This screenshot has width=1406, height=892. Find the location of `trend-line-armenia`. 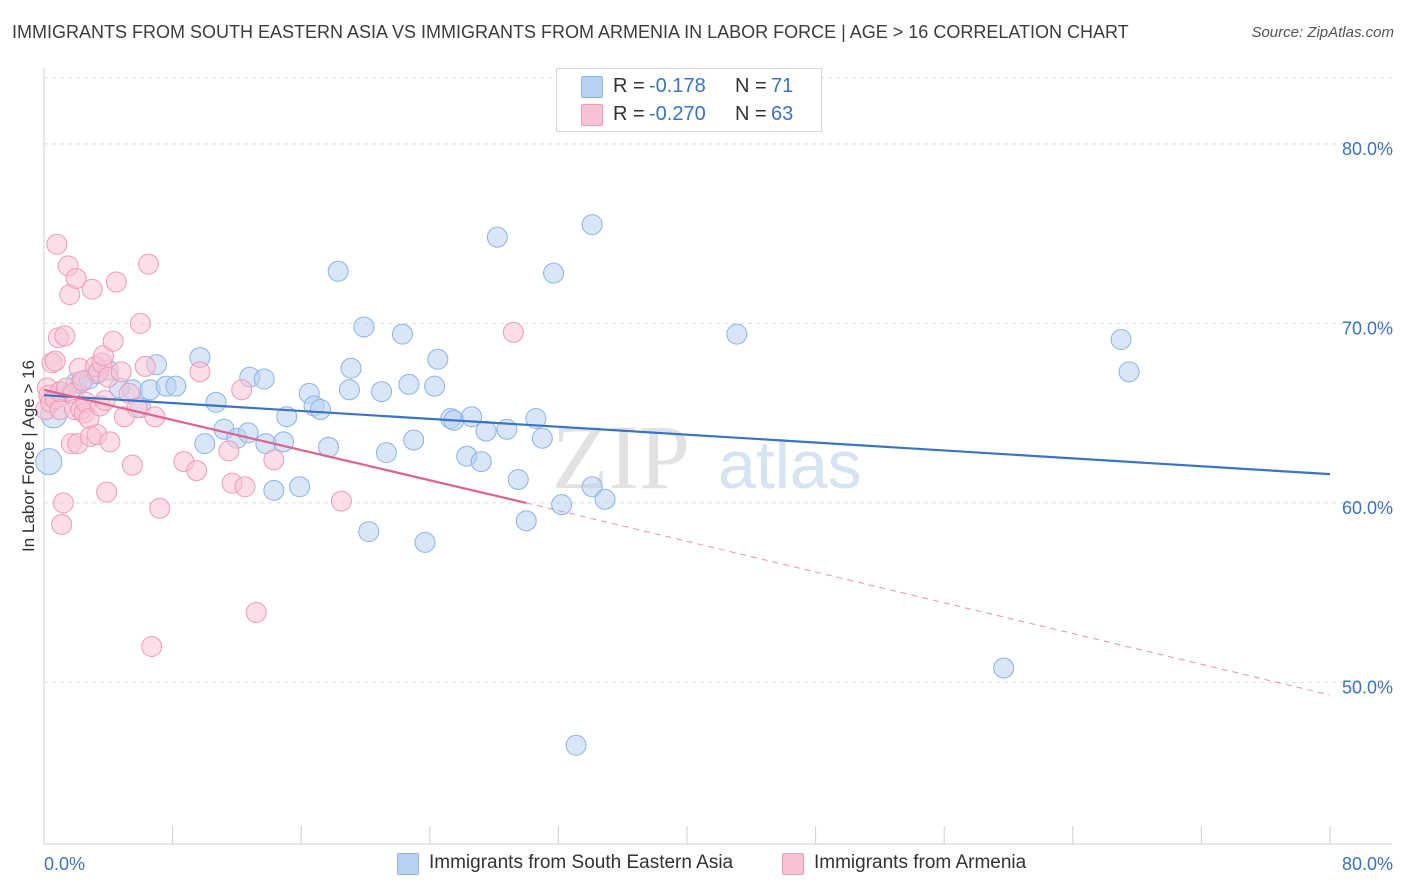

trend-line-armenia is located at coordinates (285, 446).